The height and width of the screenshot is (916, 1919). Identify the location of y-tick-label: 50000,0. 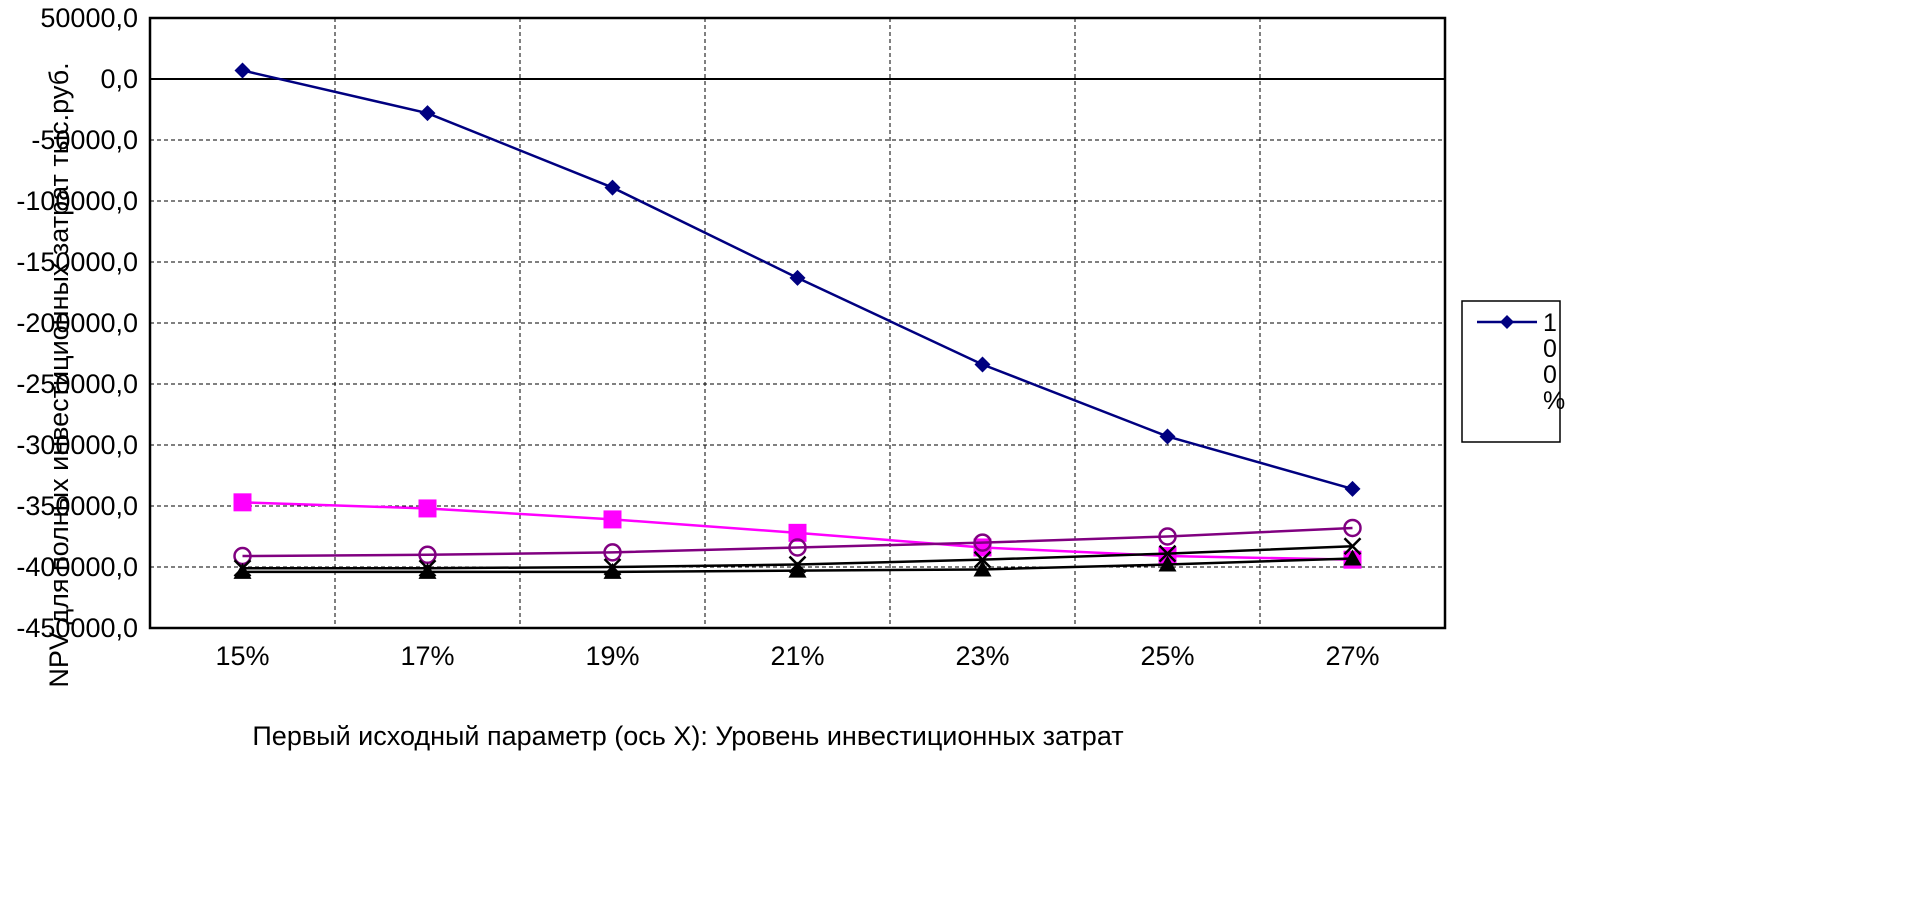
(89, 18).